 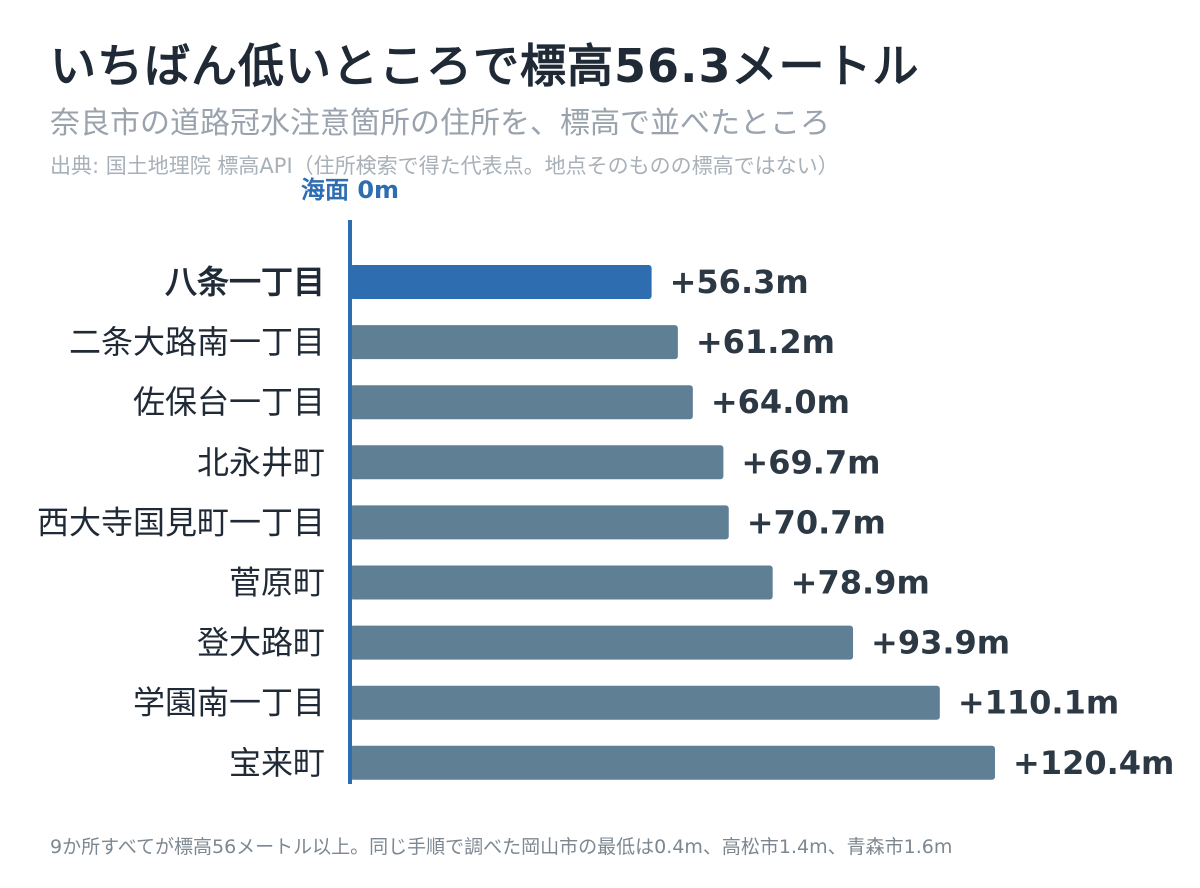 I want to click on page-title: いちばん低いところで標高56.3メートル, so click(x=485, y=66).